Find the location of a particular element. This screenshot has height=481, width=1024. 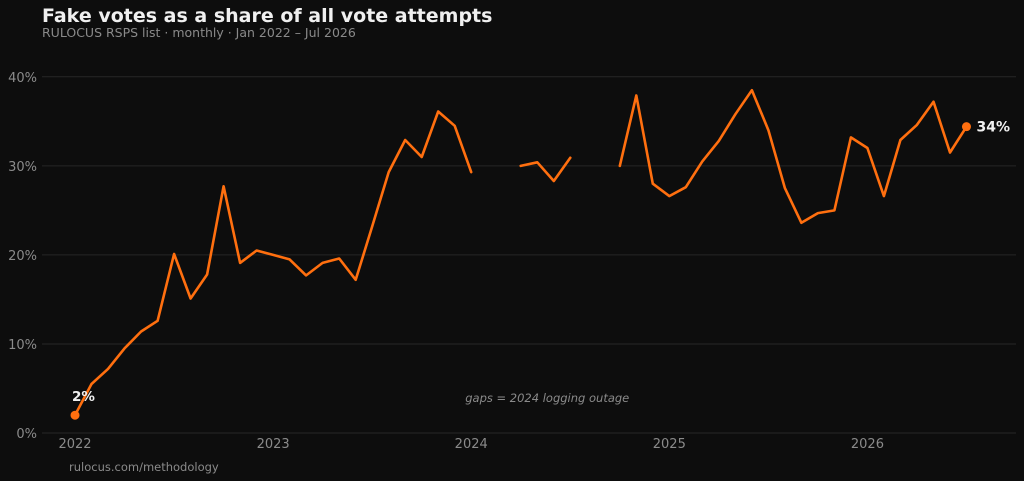

y-tick-label: 30% is located at coordinates (22, 167).